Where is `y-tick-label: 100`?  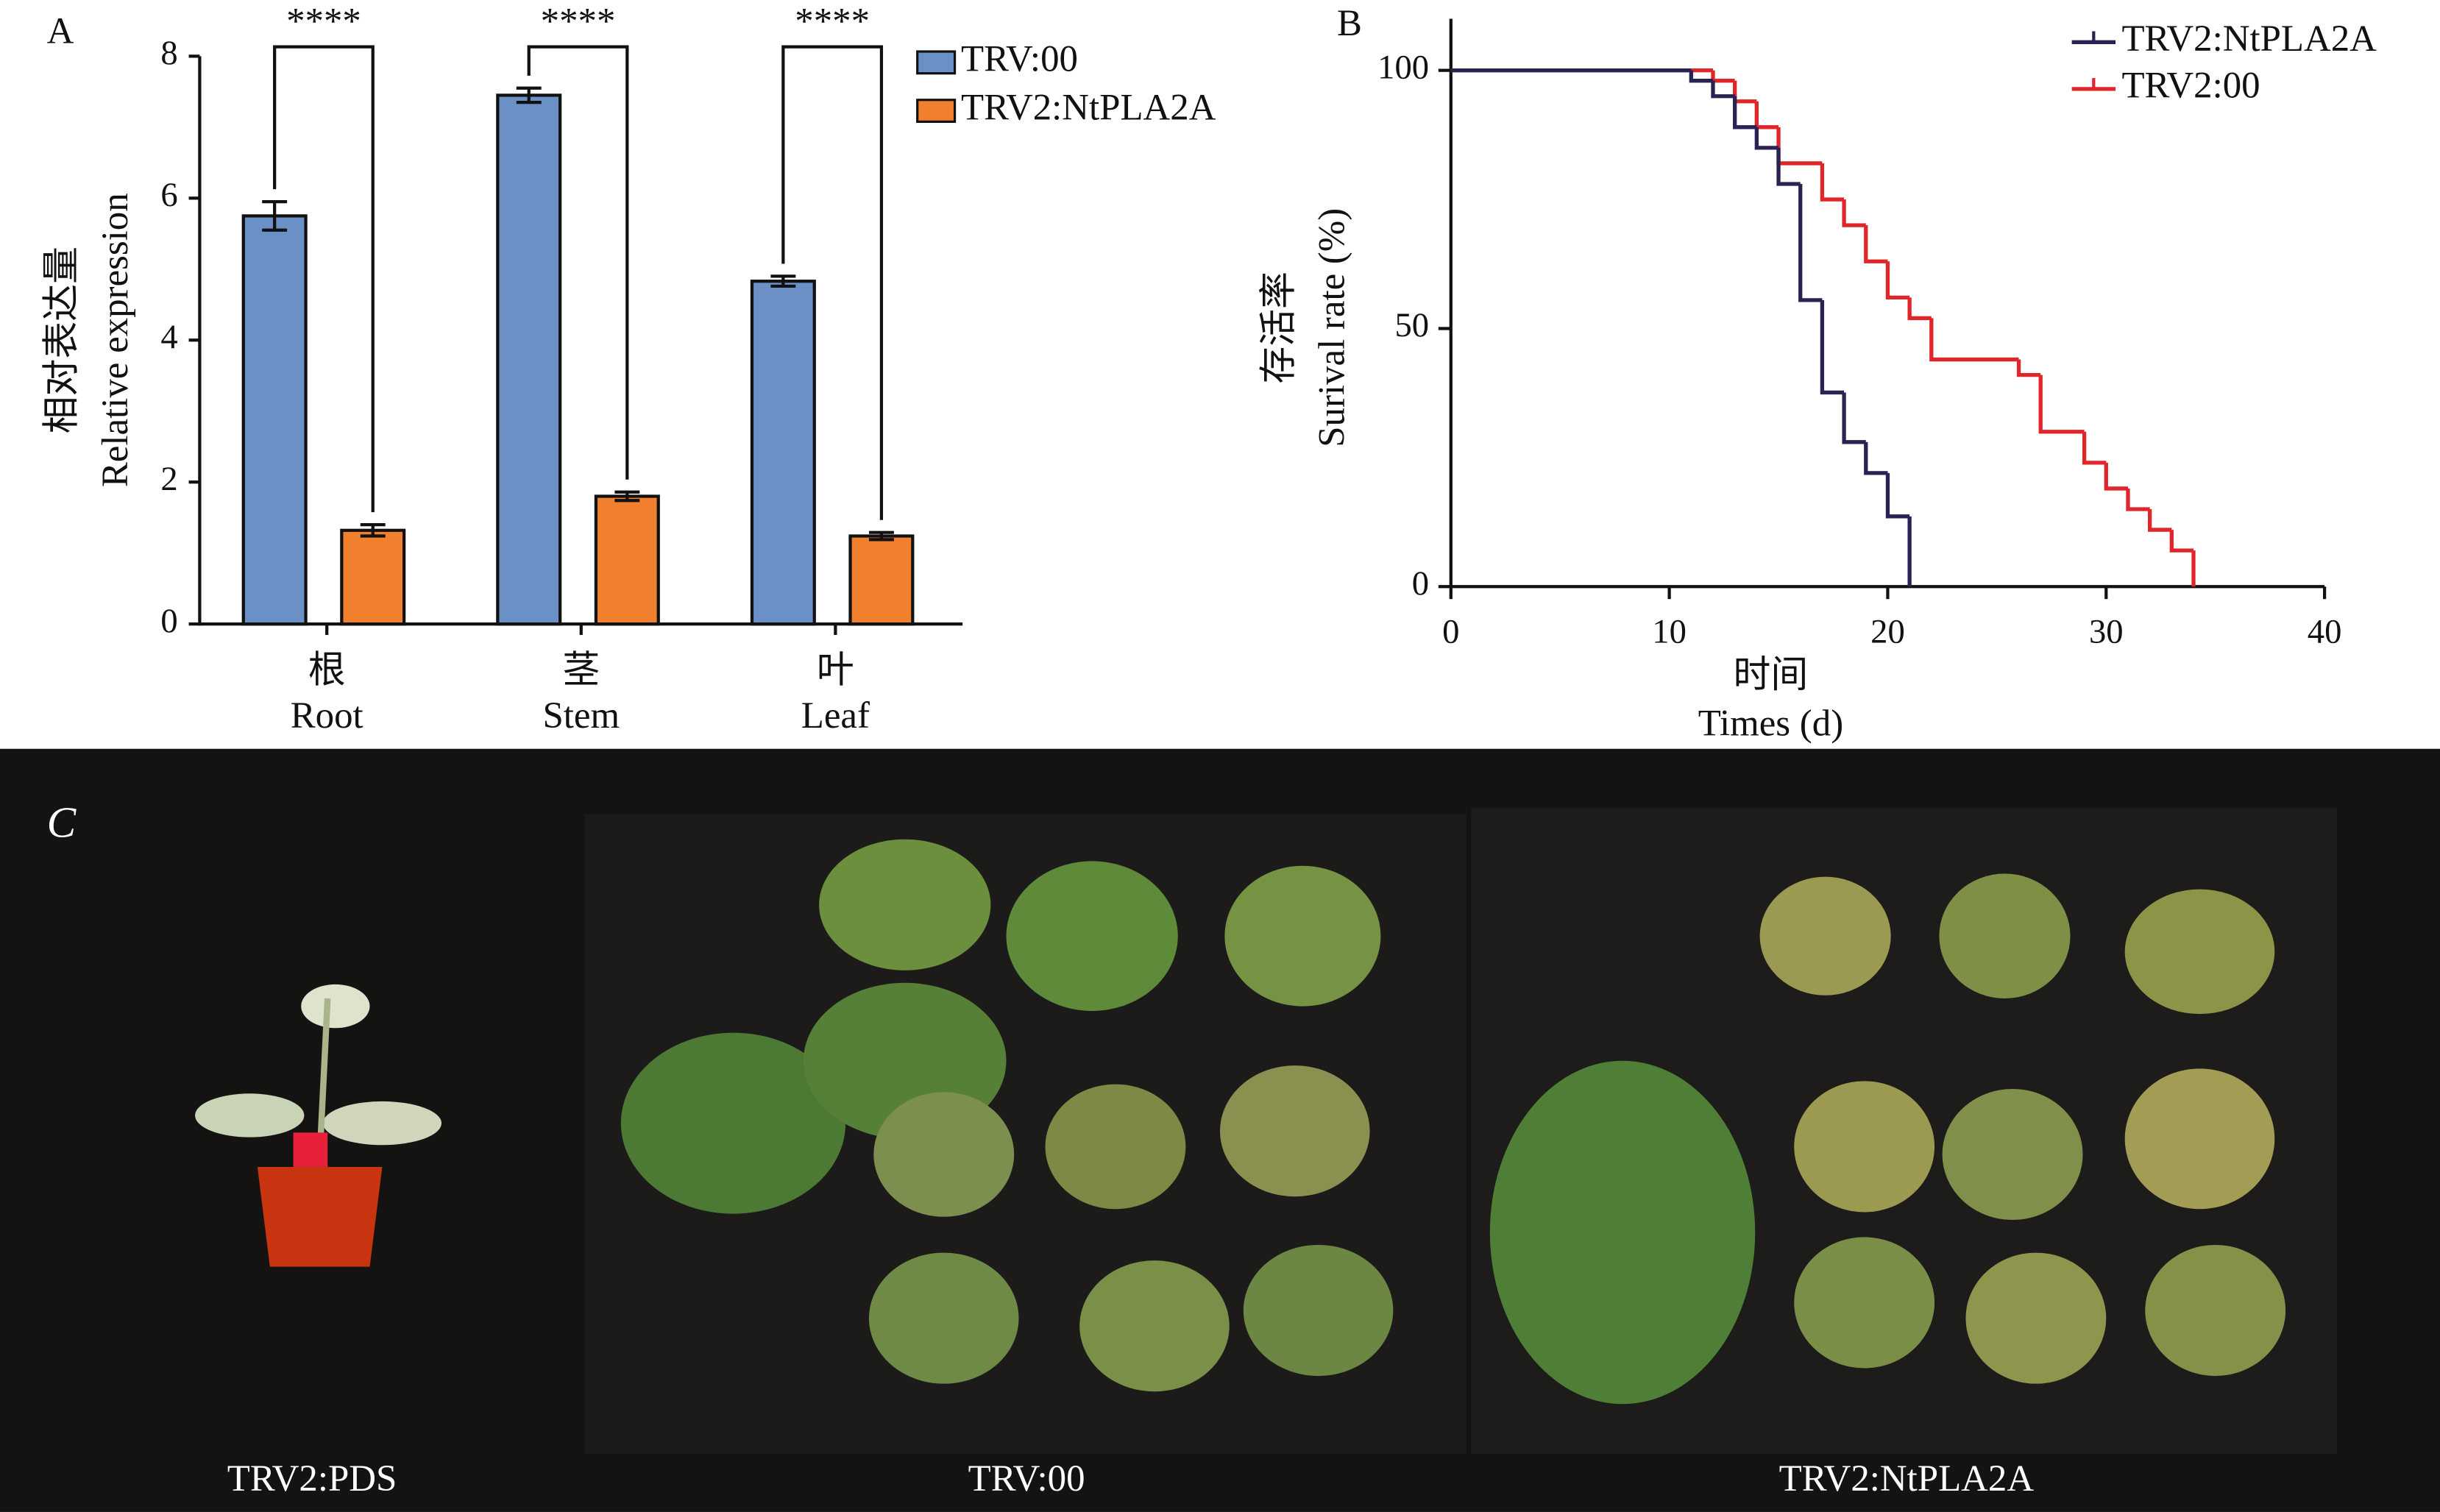 y-tick-label: 100 is located at coordinates (1403, 67).